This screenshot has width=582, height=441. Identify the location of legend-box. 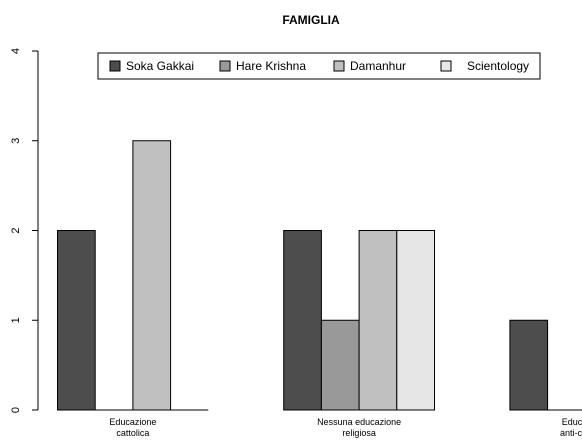
(319, 66).